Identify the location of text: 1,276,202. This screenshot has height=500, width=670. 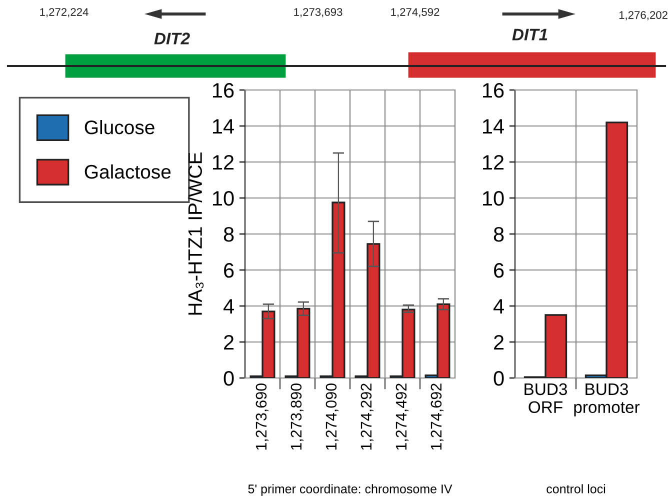
(643, 15).